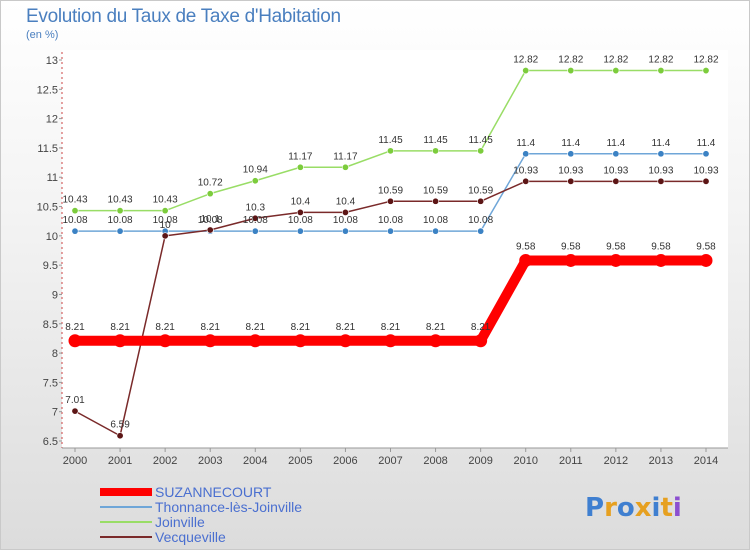 Image resolution: width=750 pixels, height=550 pixels. Describe the element at coordinates (190, 537) in the screenshot. I see `legend-label: Vecqueville` at that location.